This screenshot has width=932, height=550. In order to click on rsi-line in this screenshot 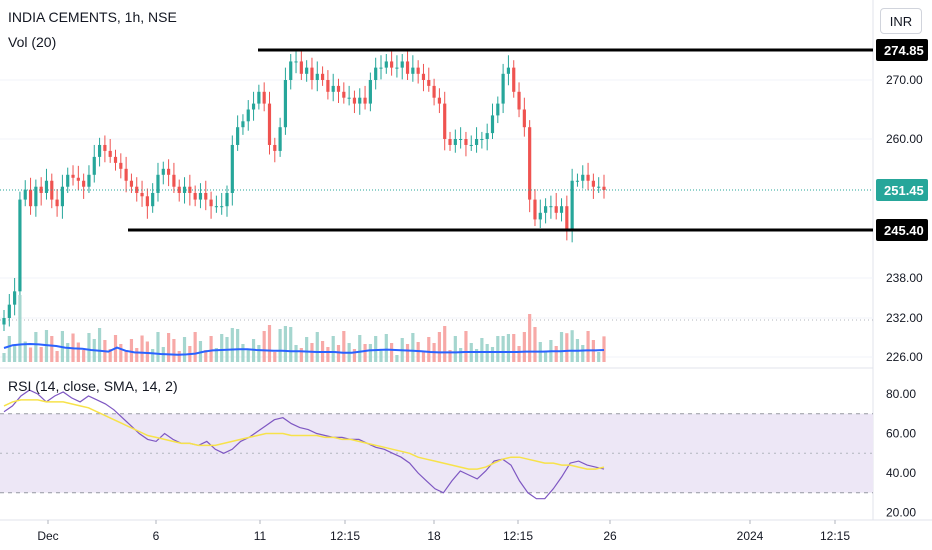, I will do `click(304, 444)`.